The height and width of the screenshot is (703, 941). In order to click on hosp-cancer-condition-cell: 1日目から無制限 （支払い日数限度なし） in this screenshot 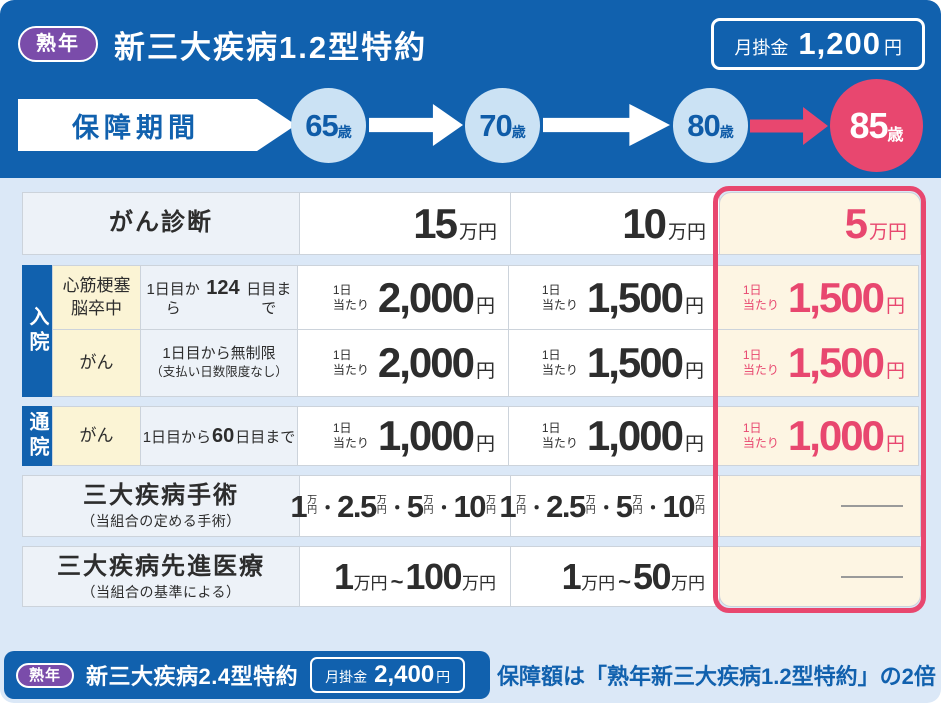, I will do `click(219, 363)`.